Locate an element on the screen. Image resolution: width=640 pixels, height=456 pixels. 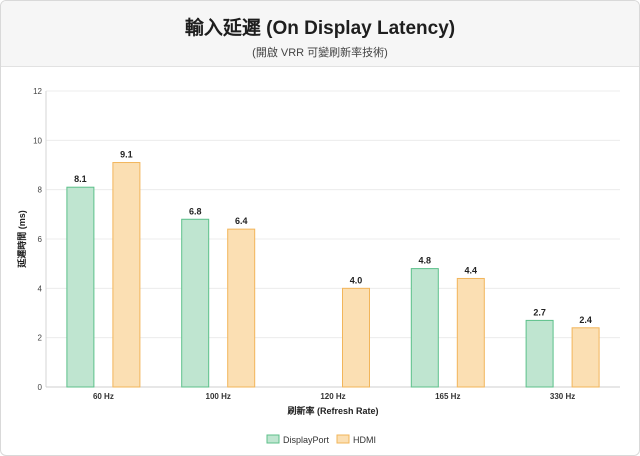
x-tick-label: 120 Hz is located at coordinates (332, 396).